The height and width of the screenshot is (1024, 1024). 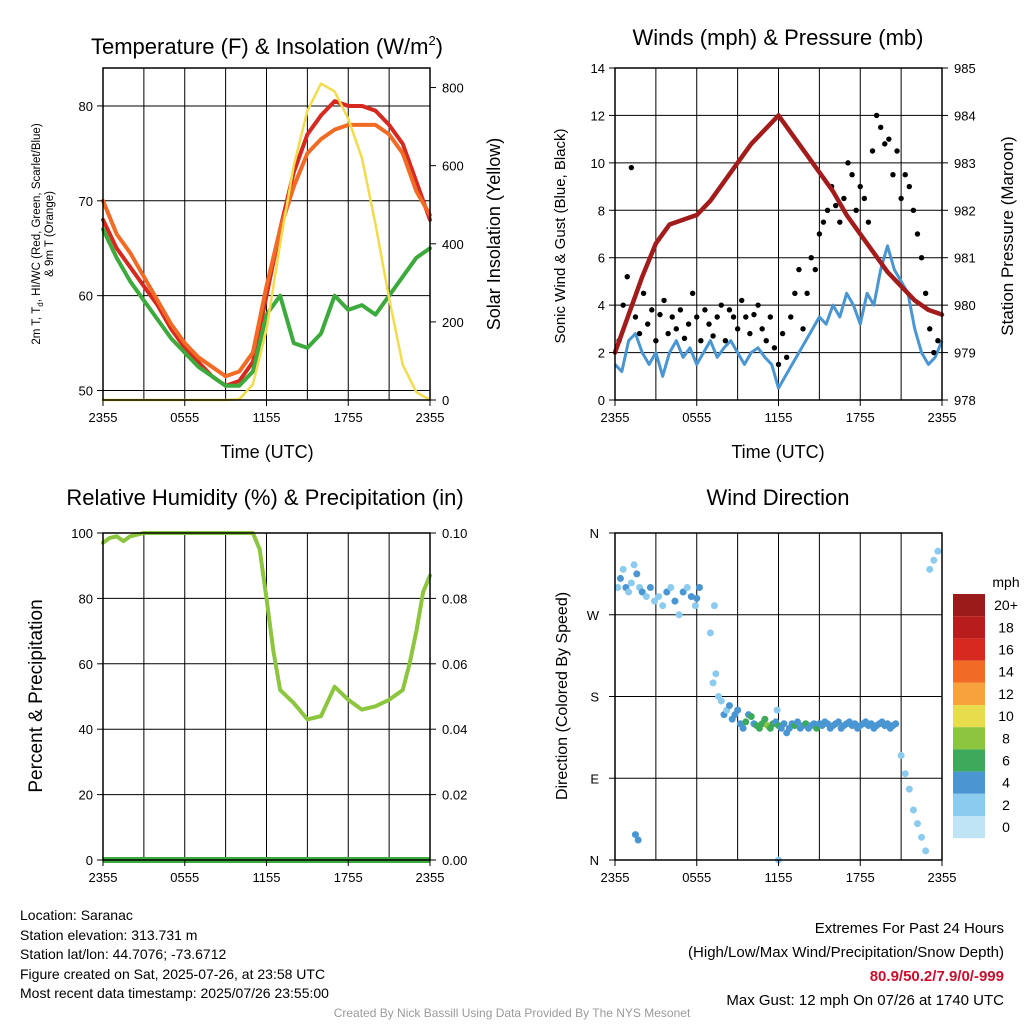 I want to click on y-tick-label: 4, so click(x=601, y=305).